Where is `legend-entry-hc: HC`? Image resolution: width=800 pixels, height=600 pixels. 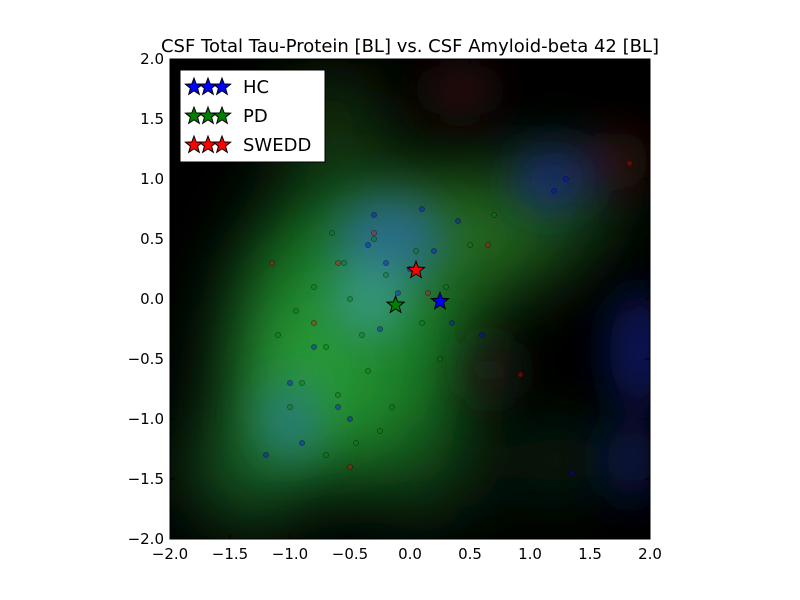 legend-entry-hc: HC is located at coordinates (226, 87).